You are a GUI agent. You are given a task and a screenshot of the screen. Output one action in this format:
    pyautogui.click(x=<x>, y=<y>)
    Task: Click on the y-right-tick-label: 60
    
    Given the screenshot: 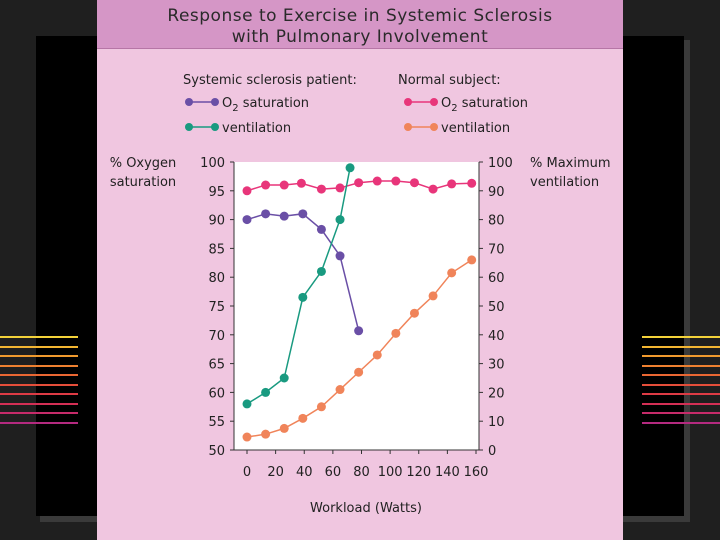 What is the action you would take?
    pyautogui.click(x=496, y=278)
    